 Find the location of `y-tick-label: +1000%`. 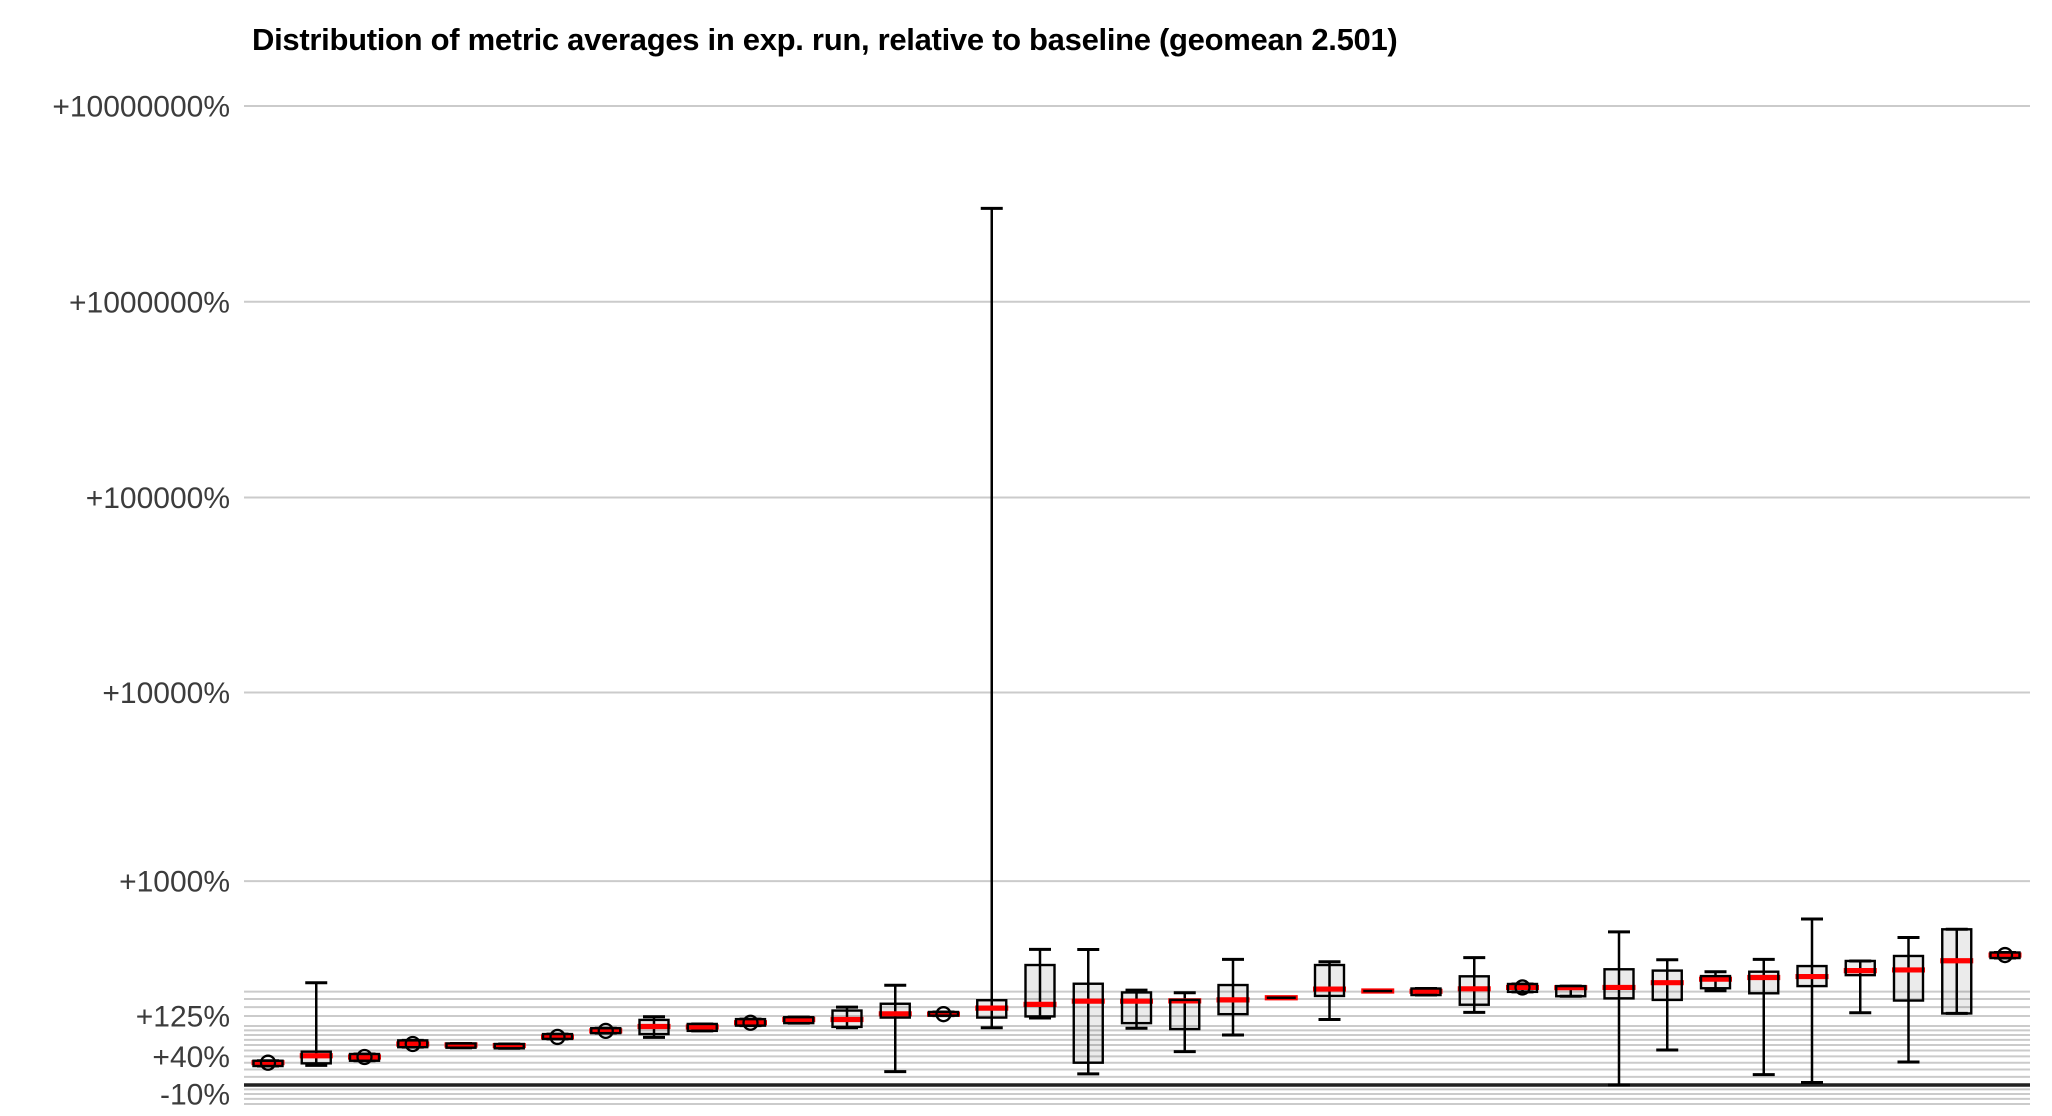

y-tick-label: +1000% is located at coordinates (174, 882).